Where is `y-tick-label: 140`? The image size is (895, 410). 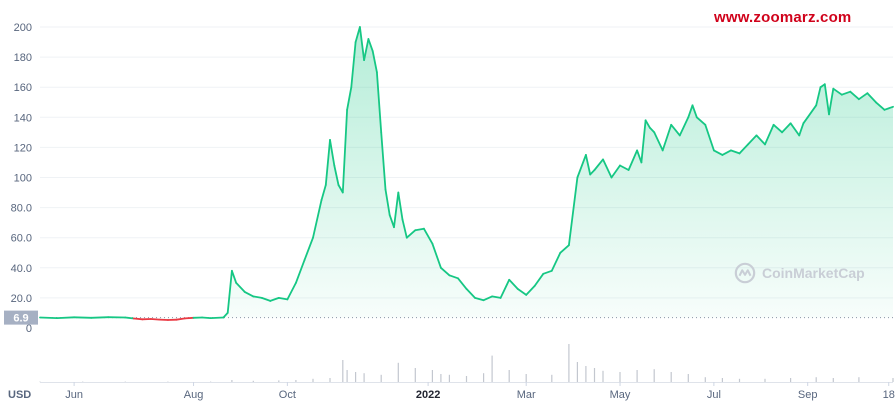 y-tick-label: 140 is located at coordinates (23, 118).